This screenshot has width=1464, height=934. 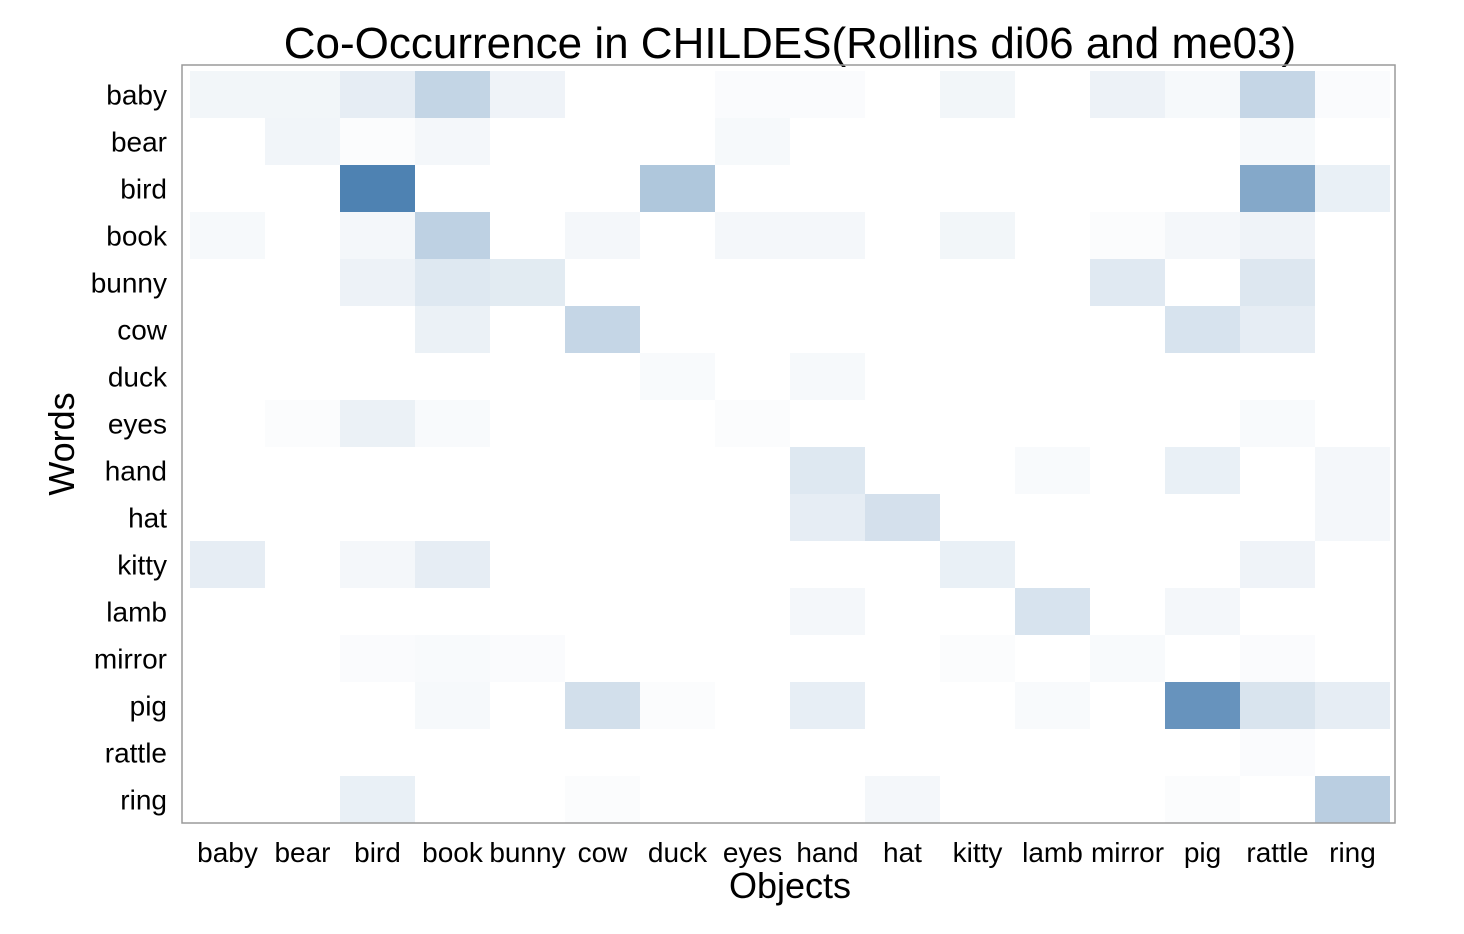 I want to click on heatmap-cell-eyes-rattle, so click(x=1277, y=423).